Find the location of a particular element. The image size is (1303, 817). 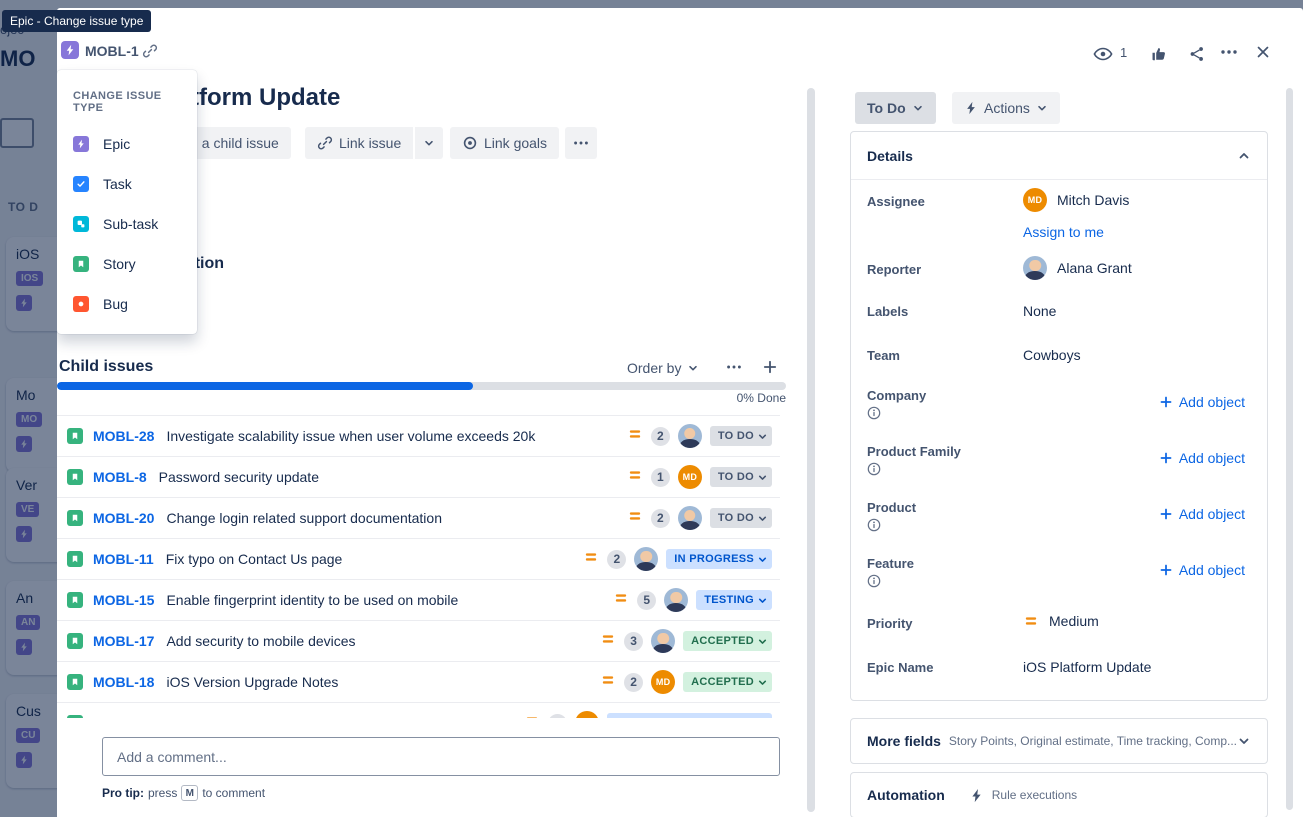

child-issue-key-link: MOBL-8 is located at coordinates (120, 477).